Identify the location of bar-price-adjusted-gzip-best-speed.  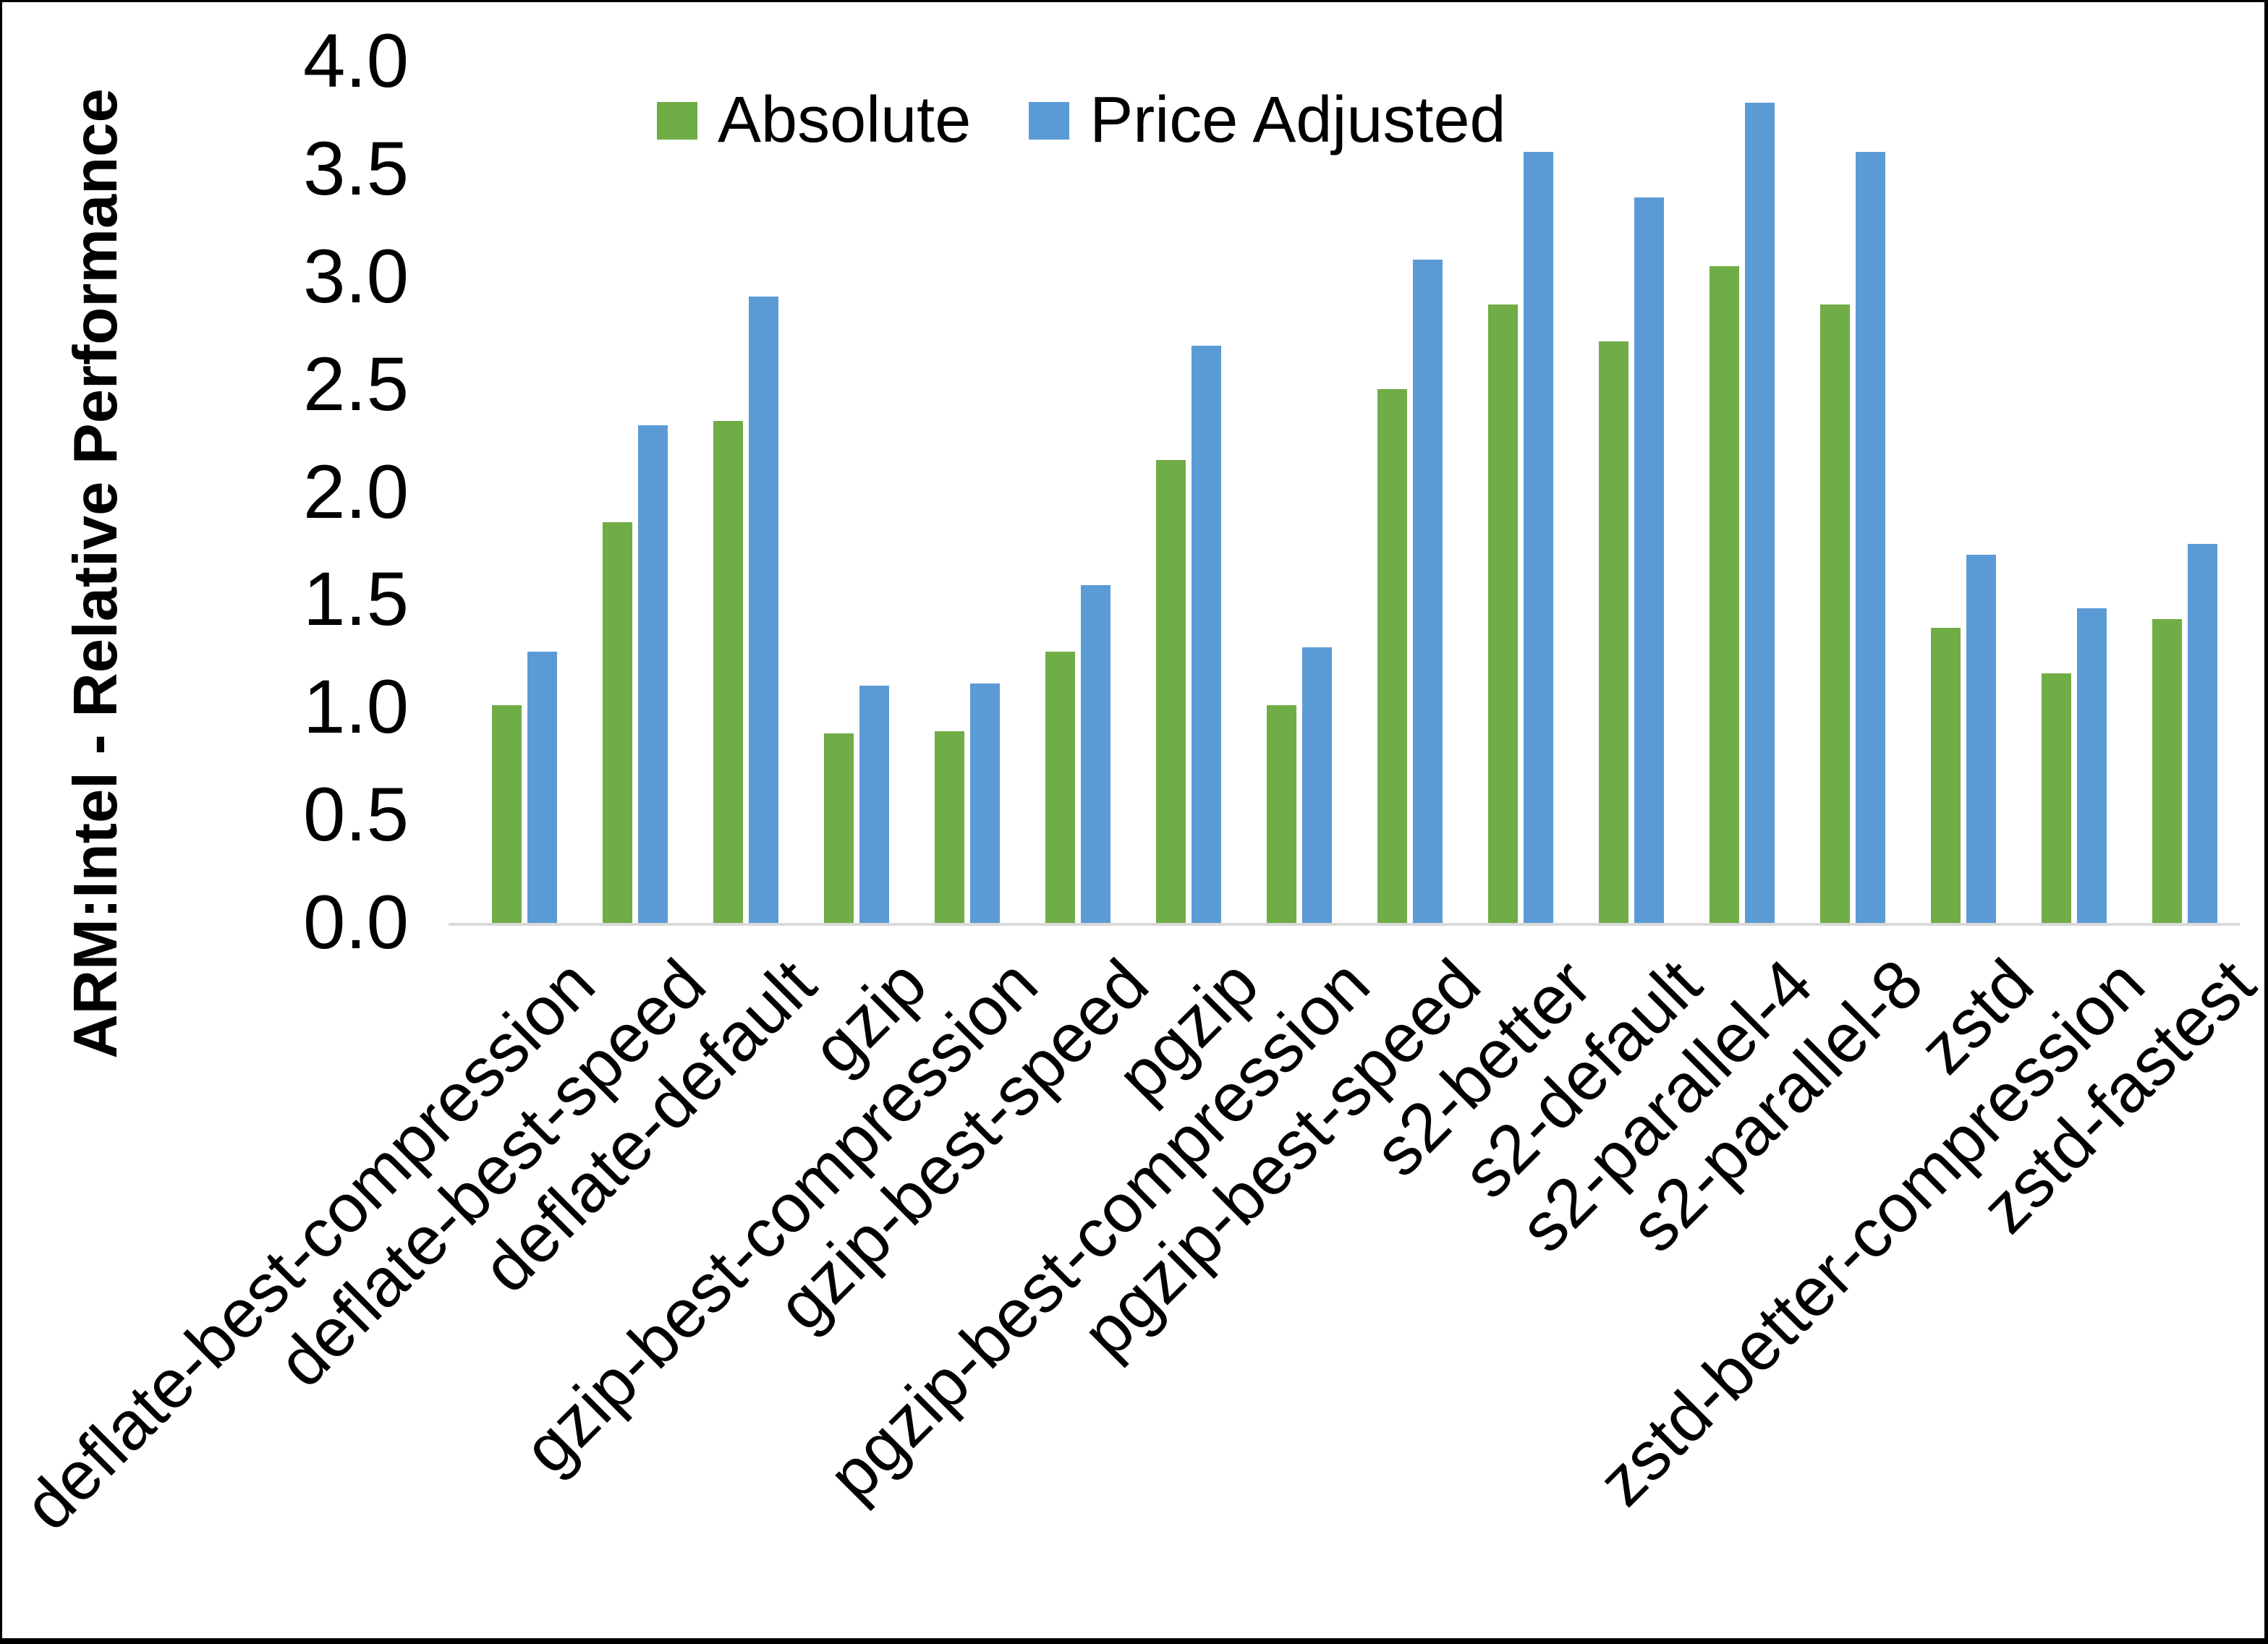
(1095, 753).